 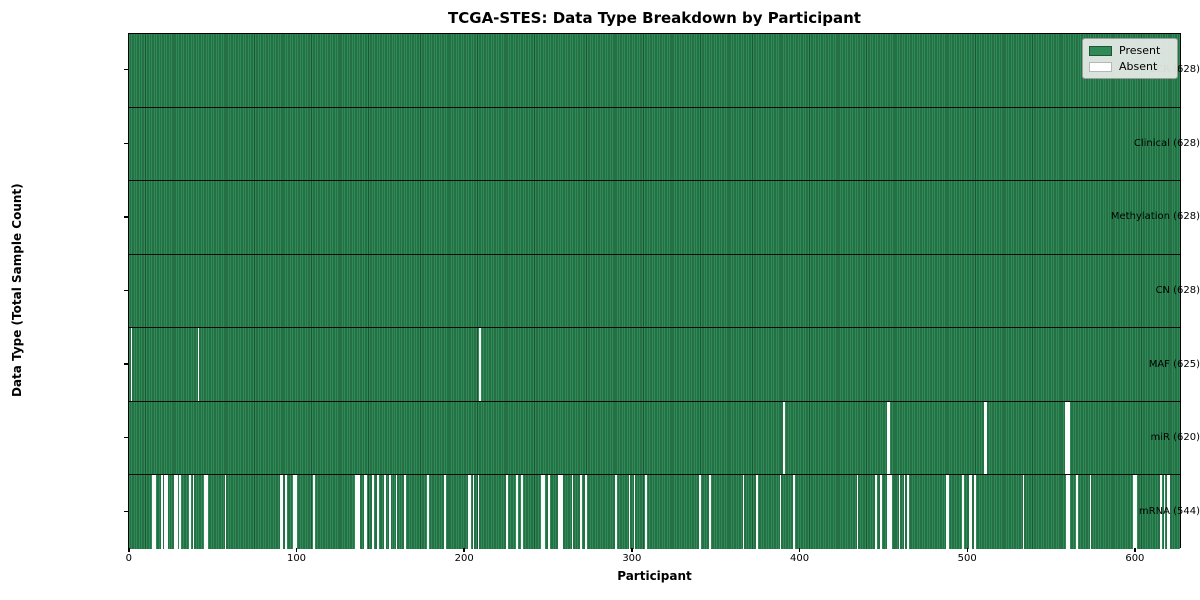 What do you see at coordinates (296, 558) in the screenshot?
I see `x-tick-label-100: 100` at bounding box center [296, 558].